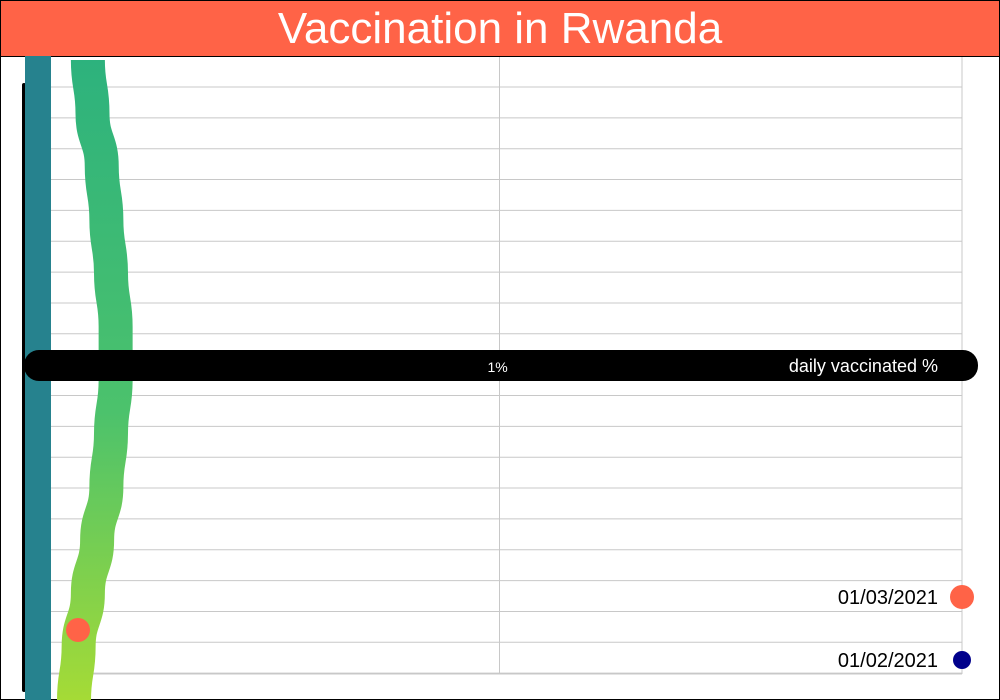  What do you see at coordinates (888, 661) in the screenshot?
I see `legend-label: 01/02/2021` at bounding box center [888, 661].